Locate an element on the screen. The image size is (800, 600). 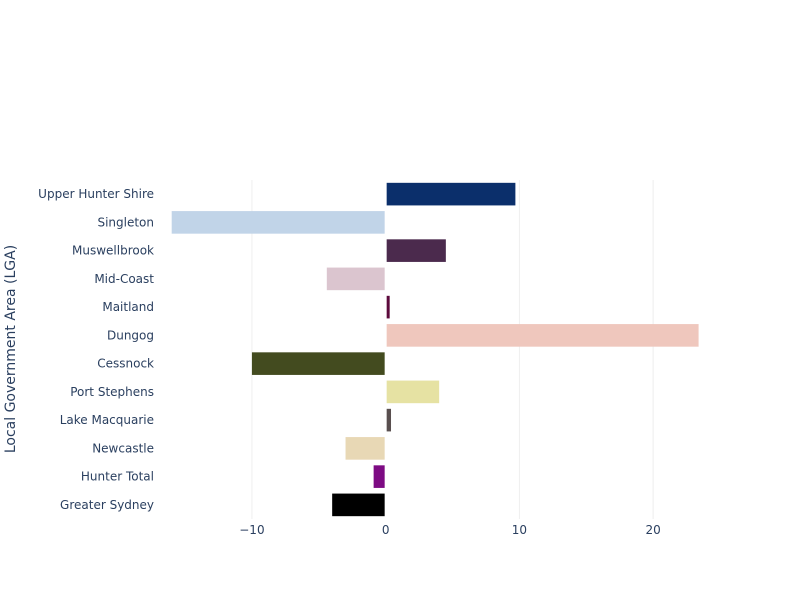
x-tick-labels: −10 0 10 20 is located at coordinates (450, 530).